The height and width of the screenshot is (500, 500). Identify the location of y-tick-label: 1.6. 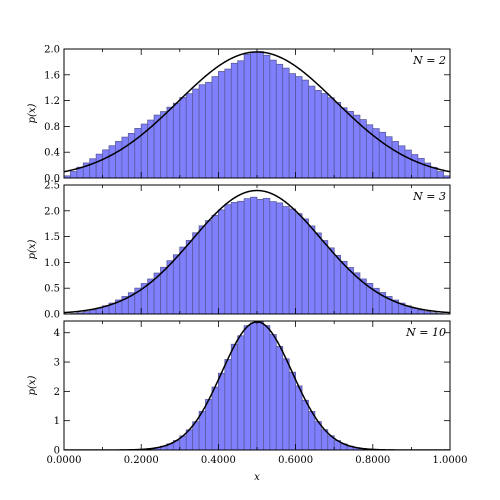
(52, 75).